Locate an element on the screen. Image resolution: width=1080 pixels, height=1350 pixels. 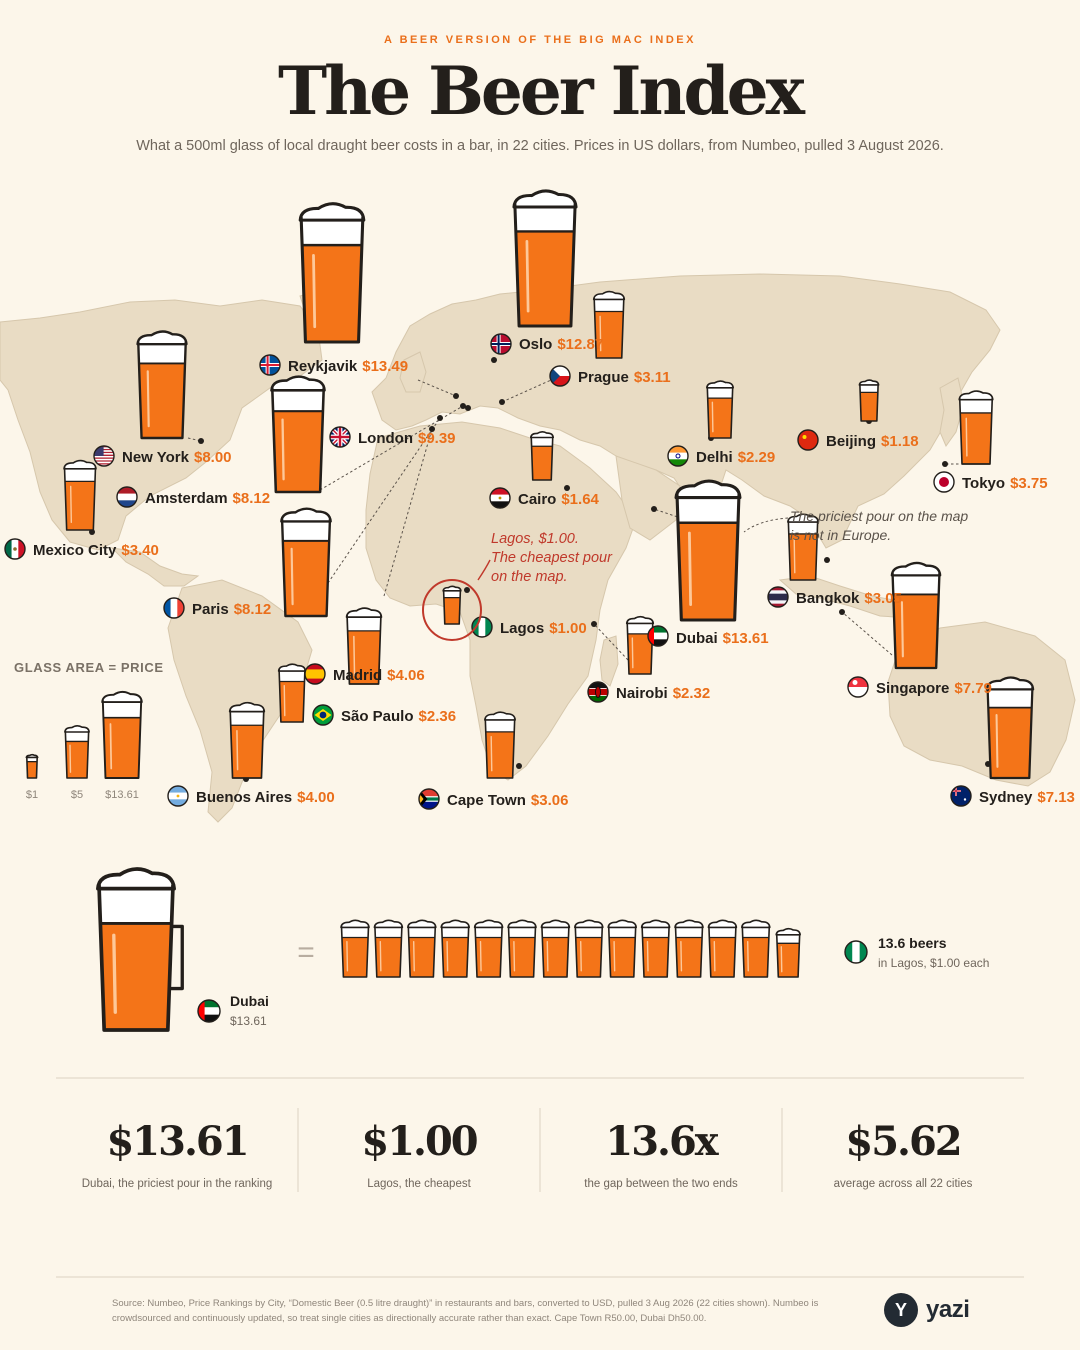
glass-madrid is located at coordinates (364, 646).